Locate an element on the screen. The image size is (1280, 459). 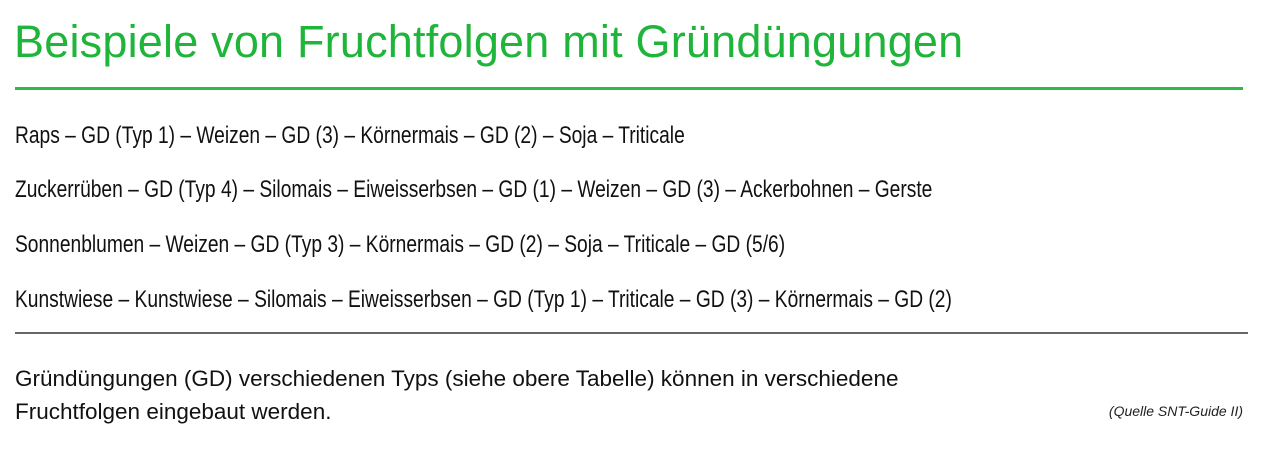
section-divider is located at coordinates (631, 333).